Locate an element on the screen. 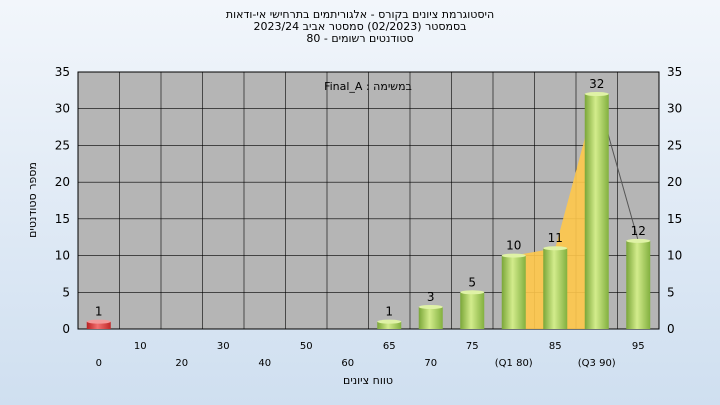 Image resolution: width=720 pixels, height=405 pixels. y-axis-label: מספר סטודנטים is located at coordinates (32, 200).